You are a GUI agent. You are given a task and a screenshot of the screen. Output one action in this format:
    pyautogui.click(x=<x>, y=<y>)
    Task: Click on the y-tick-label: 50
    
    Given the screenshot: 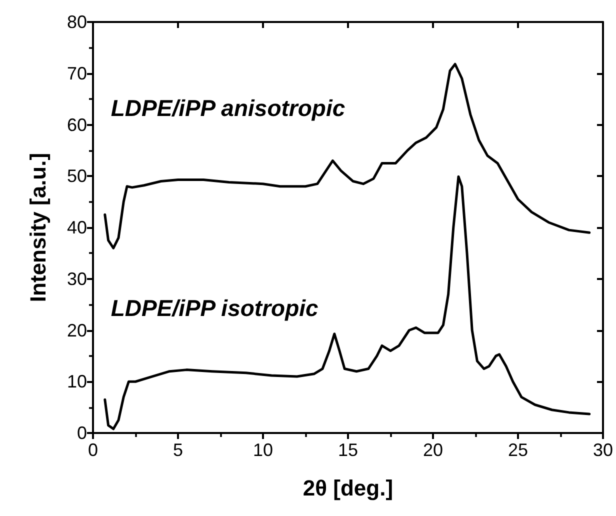 What is the action you would take?
    pyautogui.click(x=76, y=176)
    